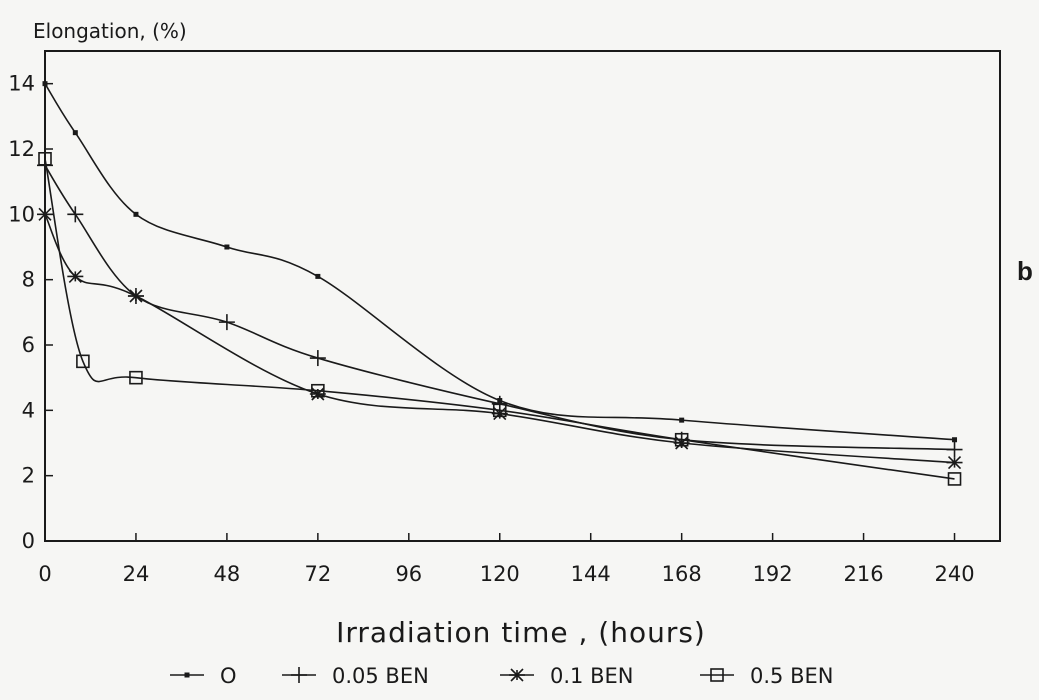 Image resolution: width=1039 pixels, height=700 pixels. I want to click on y-tick-label: 12, so click(21, 149).